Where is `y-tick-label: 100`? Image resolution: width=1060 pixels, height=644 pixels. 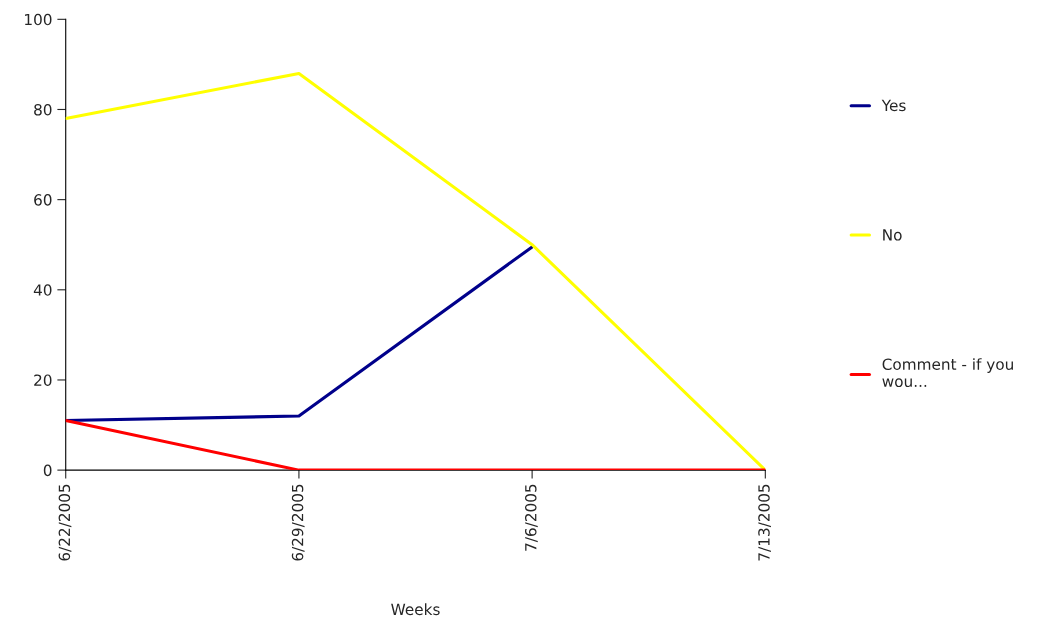
y-tick-label: 100 is located at coordinates (38, 19).